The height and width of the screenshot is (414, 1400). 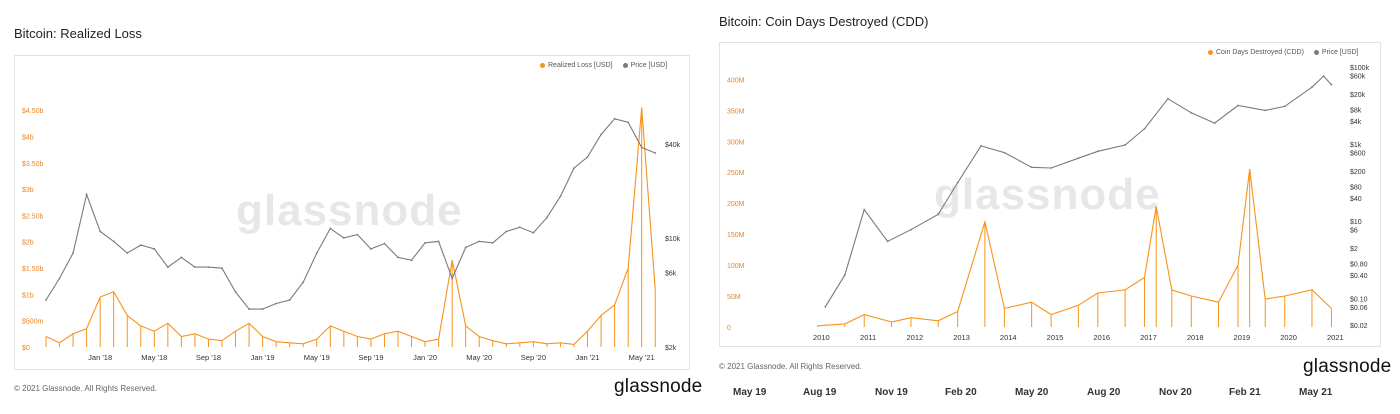 What do you see at coordinates (736, 173) in the screenshot?
I see `y-left-tick-label: 250M` at bounding box center [736, 173].